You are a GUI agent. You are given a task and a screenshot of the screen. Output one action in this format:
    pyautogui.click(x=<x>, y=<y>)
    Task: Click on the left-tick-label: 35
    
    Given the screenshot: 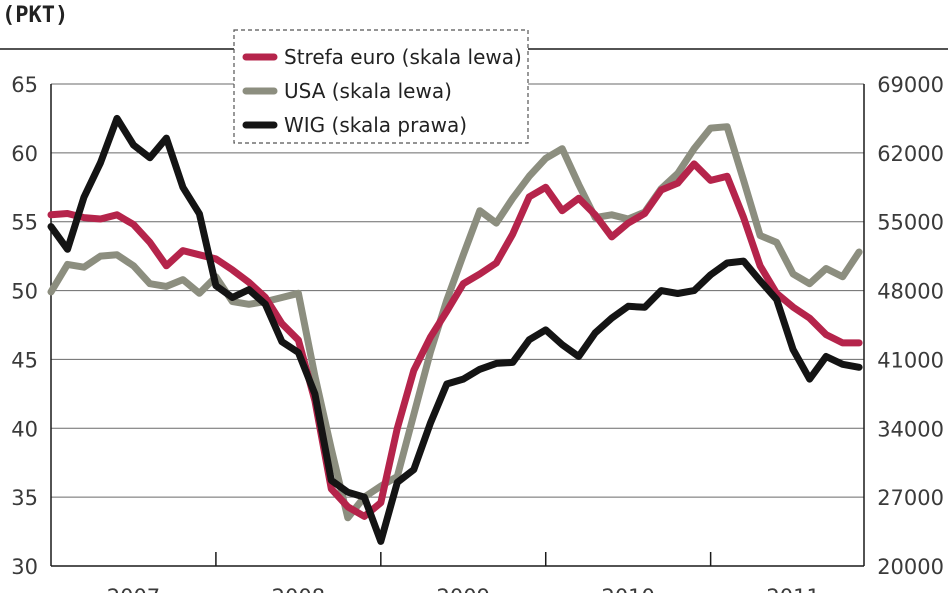 What is the action you would take?
    pyautogui.click(x=24, y=498)
    